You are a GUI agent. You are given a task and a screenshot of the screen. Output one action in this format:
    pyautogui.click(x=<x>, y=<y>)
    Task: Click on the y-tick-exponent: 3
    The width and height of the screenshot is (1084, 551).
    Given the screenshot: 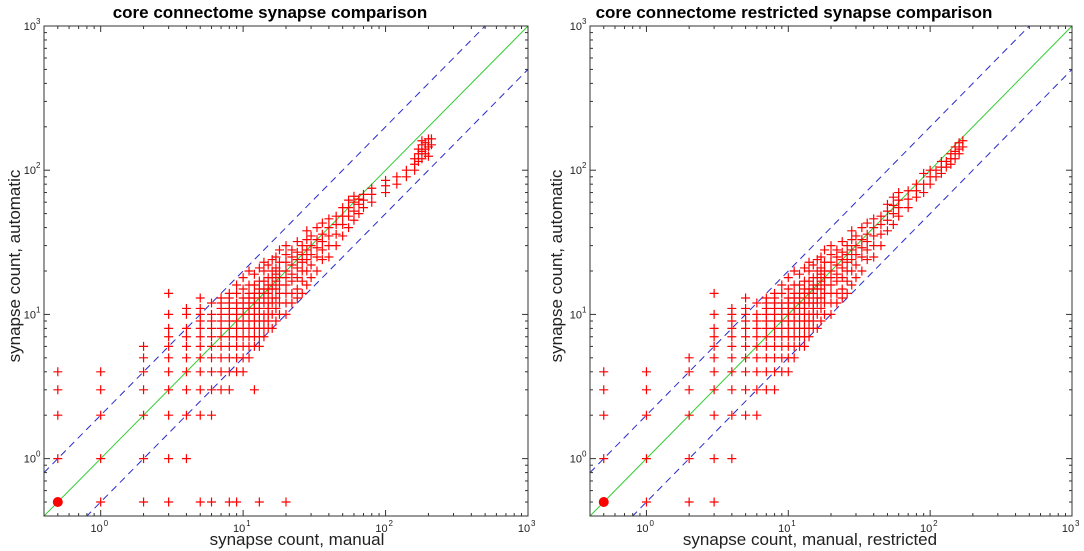 What is the action you would take?
    pyautogui.click(x=584, y=21)
    